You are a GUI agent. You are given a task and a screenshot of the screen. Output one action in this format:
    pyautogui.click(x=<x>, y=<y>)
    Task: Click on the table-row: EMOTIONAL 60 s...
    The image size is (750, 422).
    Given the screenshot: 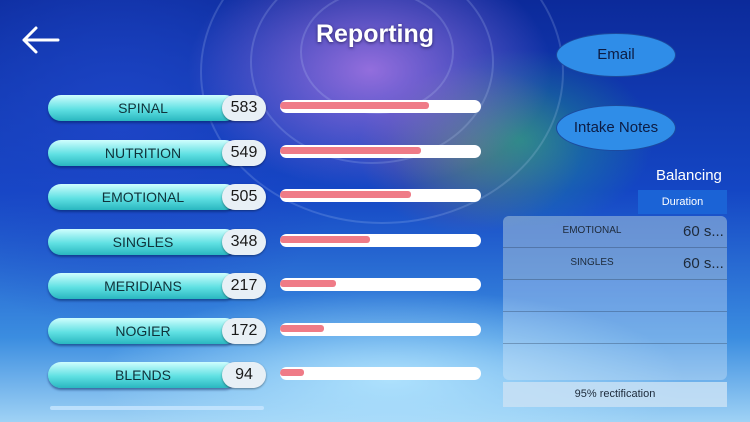 What is the action you would take?
    pyautogui.click(x=615, y=232)
    